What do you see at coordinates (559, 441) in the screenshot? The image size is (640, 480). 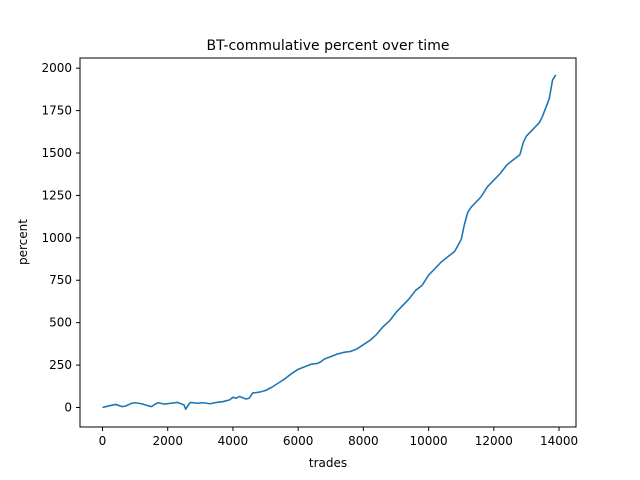 I see `x-tick-label: 14000` at bounding box center [559, 441].